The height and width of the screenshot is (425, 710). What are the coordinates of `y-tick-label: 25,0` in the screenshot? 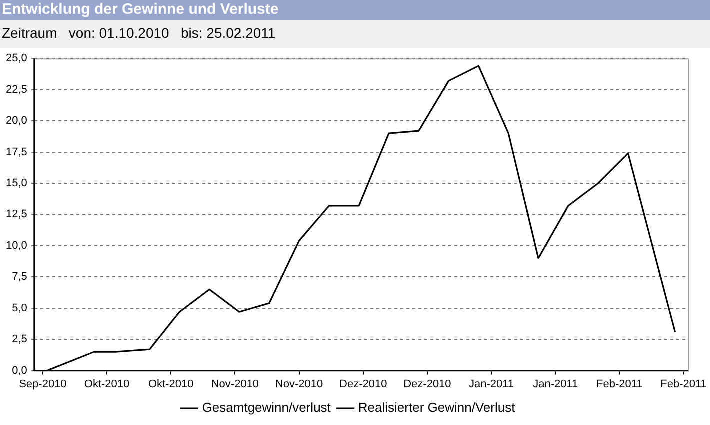 It's located at (17, 58).